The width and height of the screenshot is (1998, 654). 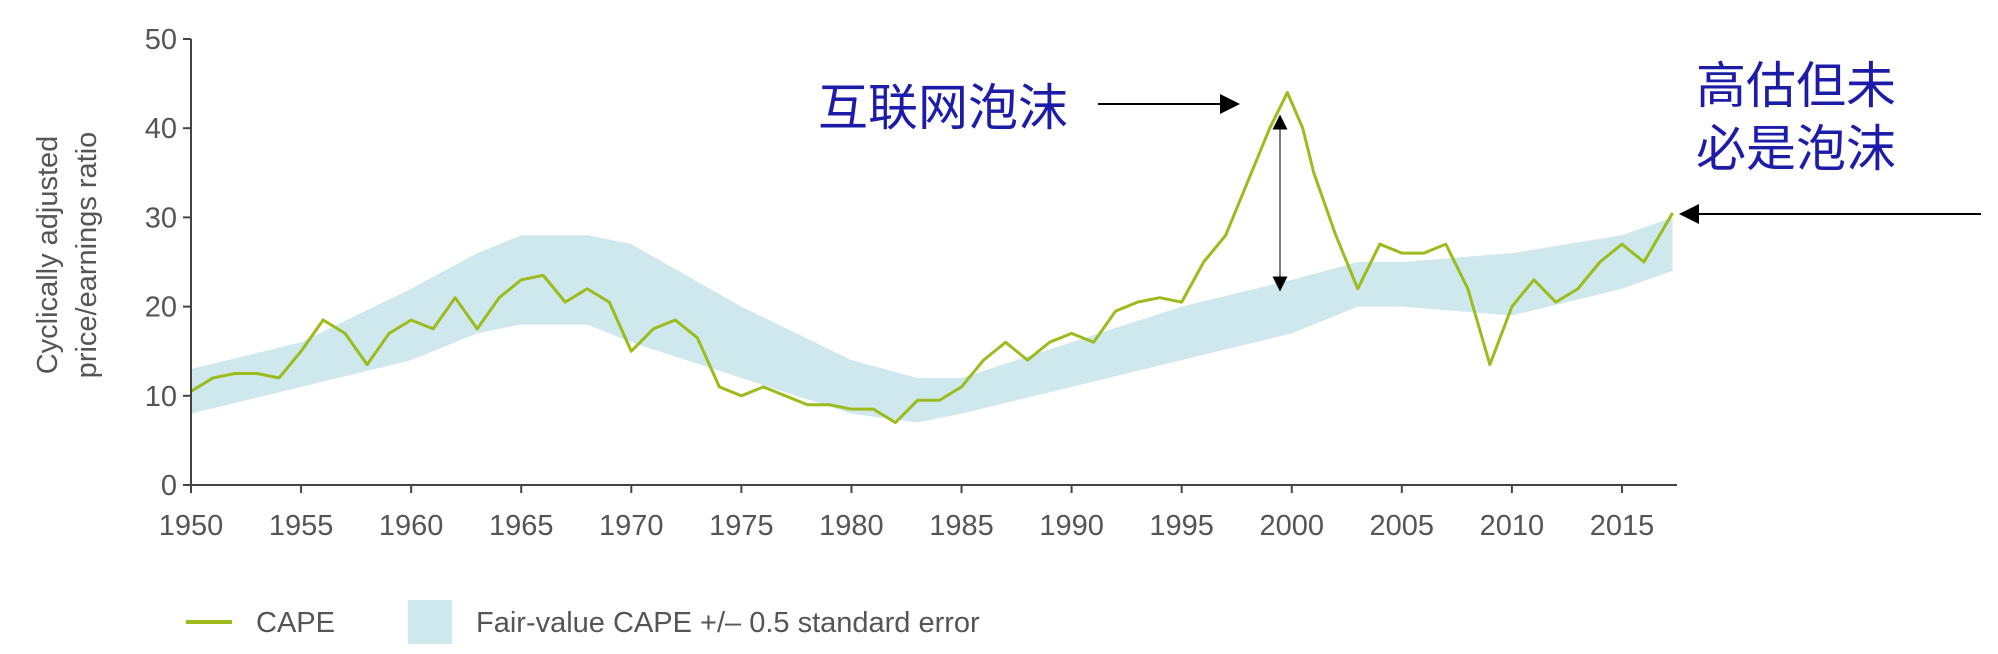 What do you see at coordinates (741, 526) in the screenshot?
I see `x-tick-label: 1975` at bounding box center [741, 526].